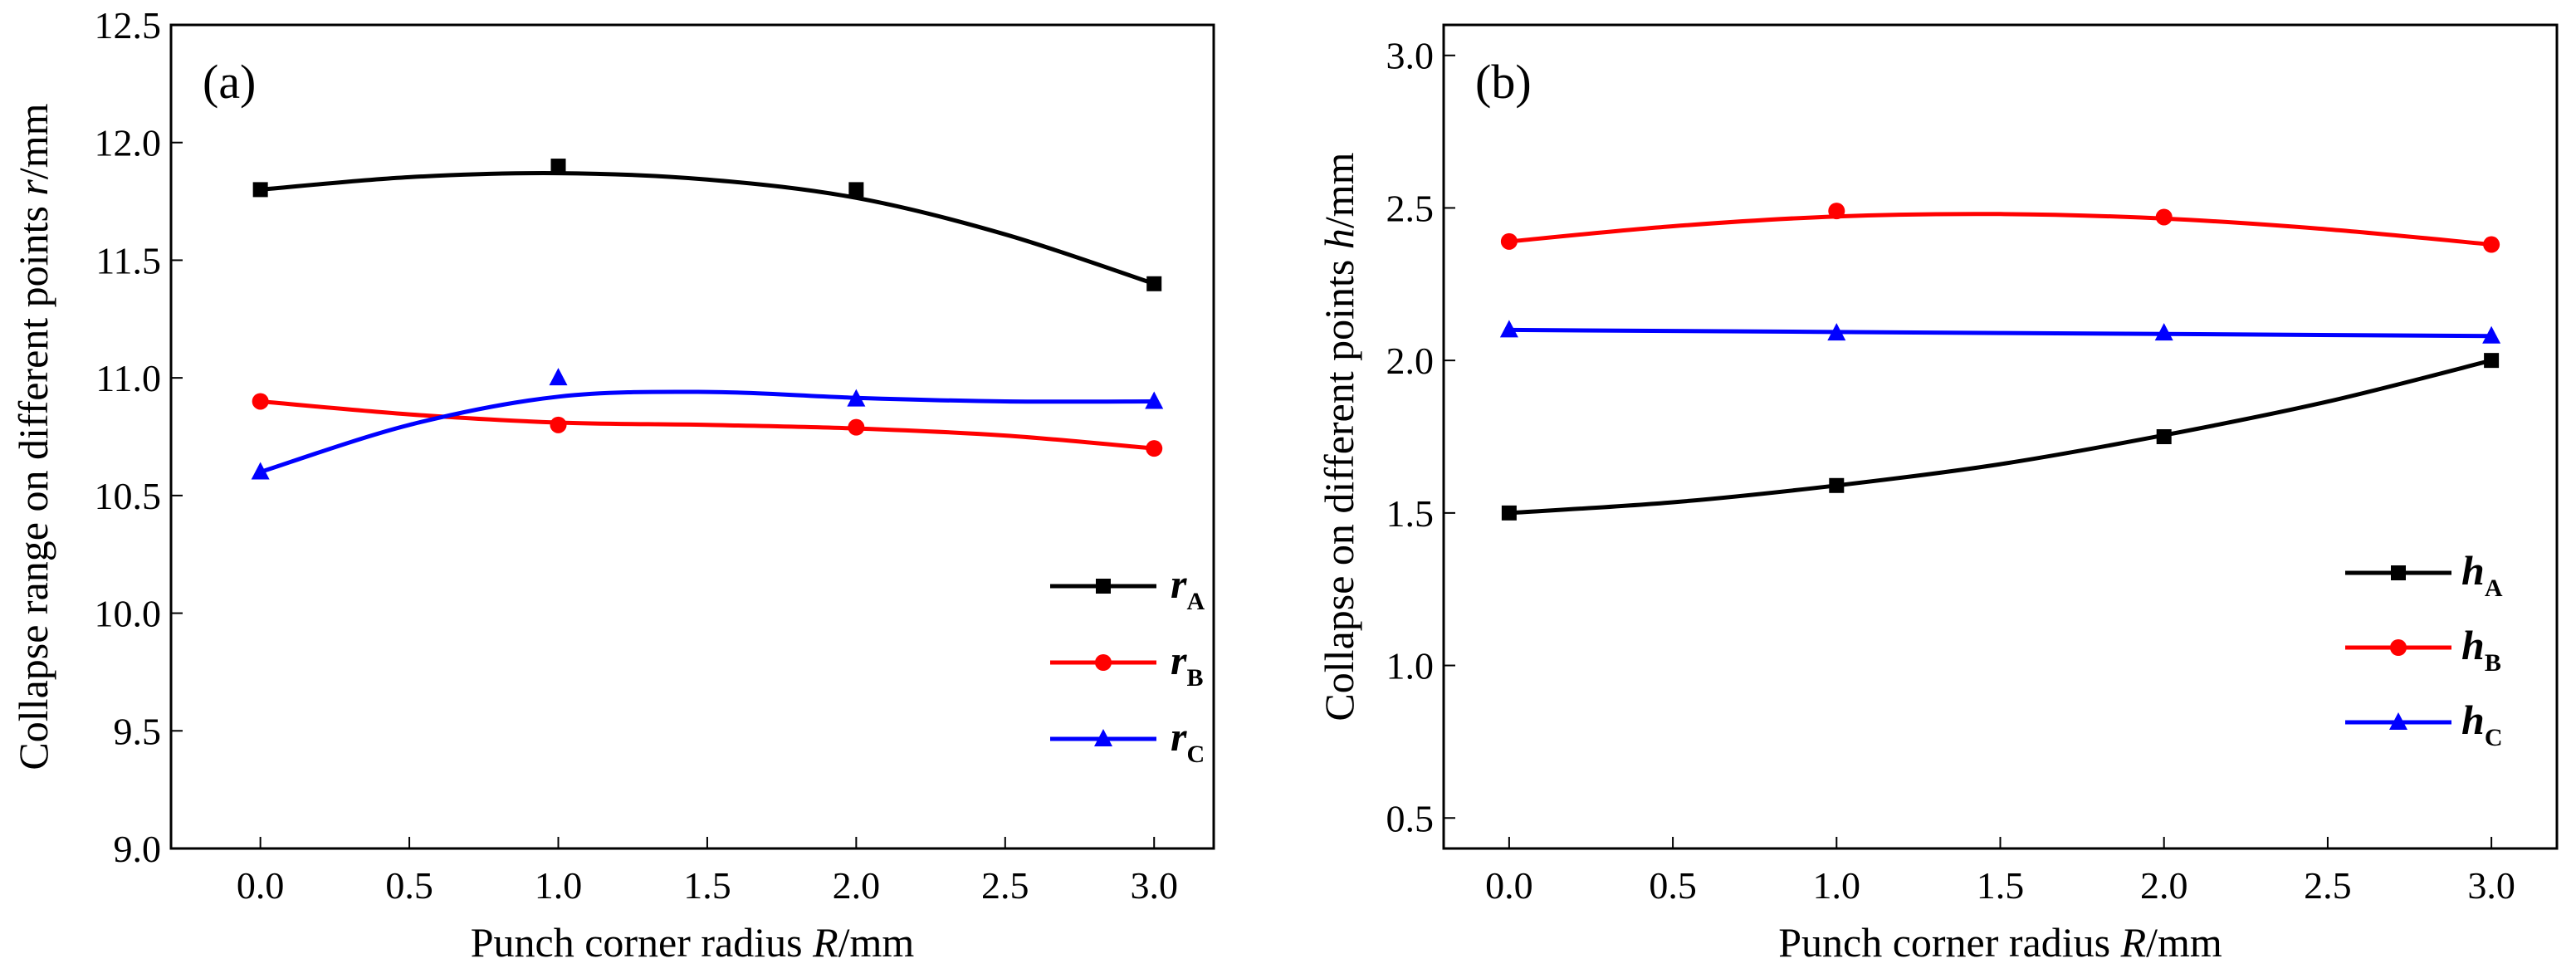 This screenshot has height=978, width=2576. I want to click on legend-label: rA, so click(1188, 587).